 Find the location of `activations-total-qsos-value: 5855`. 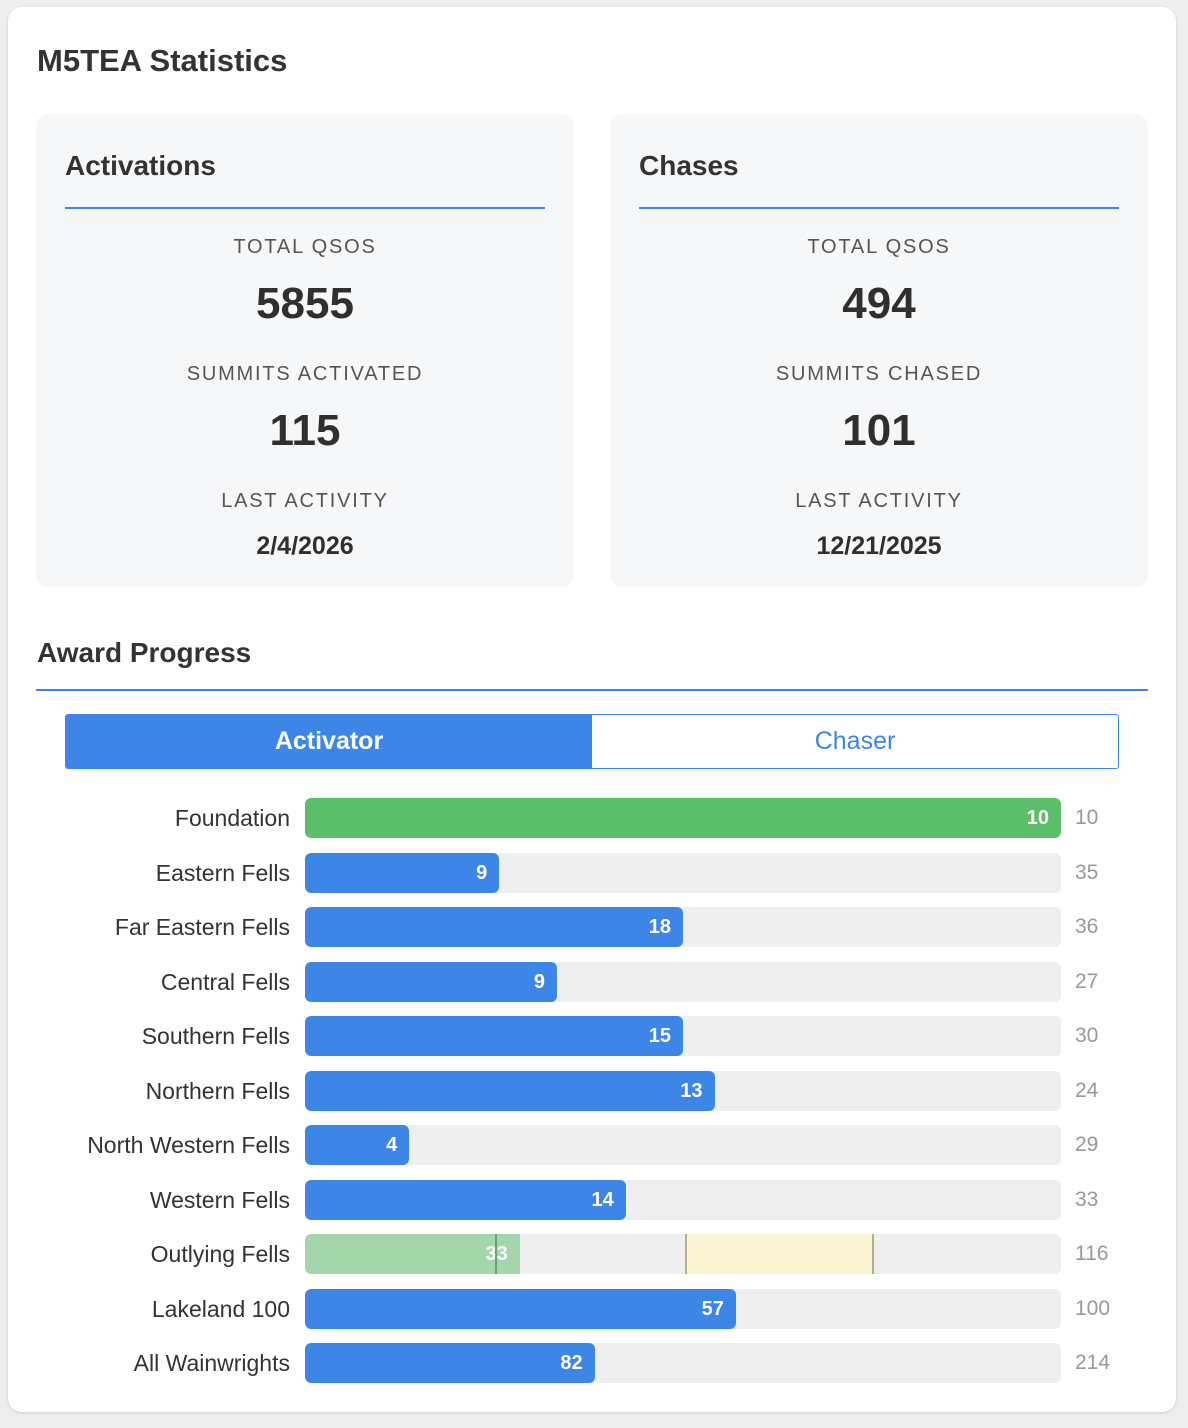

activations-total-qsos-value: 5855 is located at coordinates (305, 303).